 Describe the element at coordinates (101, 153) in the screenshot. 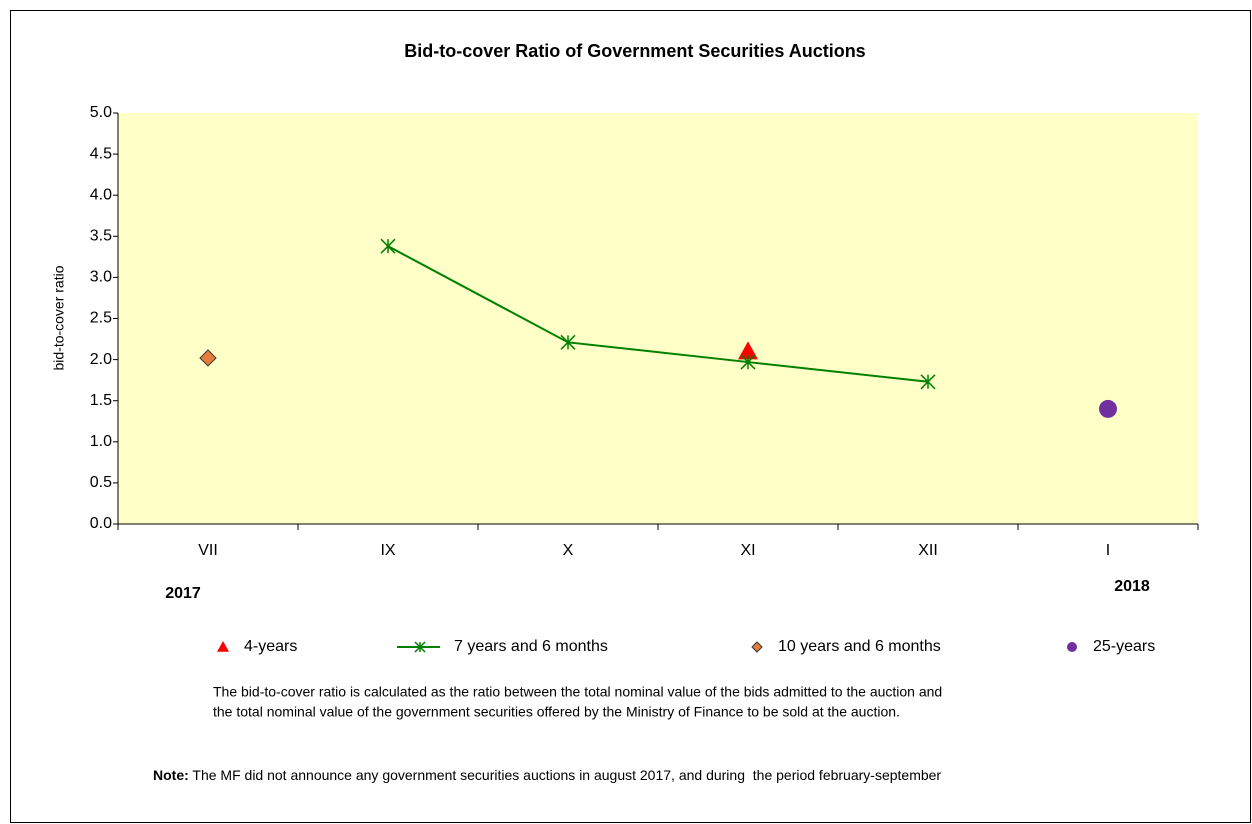

I see `y-tick-label: 4.5` at that location.